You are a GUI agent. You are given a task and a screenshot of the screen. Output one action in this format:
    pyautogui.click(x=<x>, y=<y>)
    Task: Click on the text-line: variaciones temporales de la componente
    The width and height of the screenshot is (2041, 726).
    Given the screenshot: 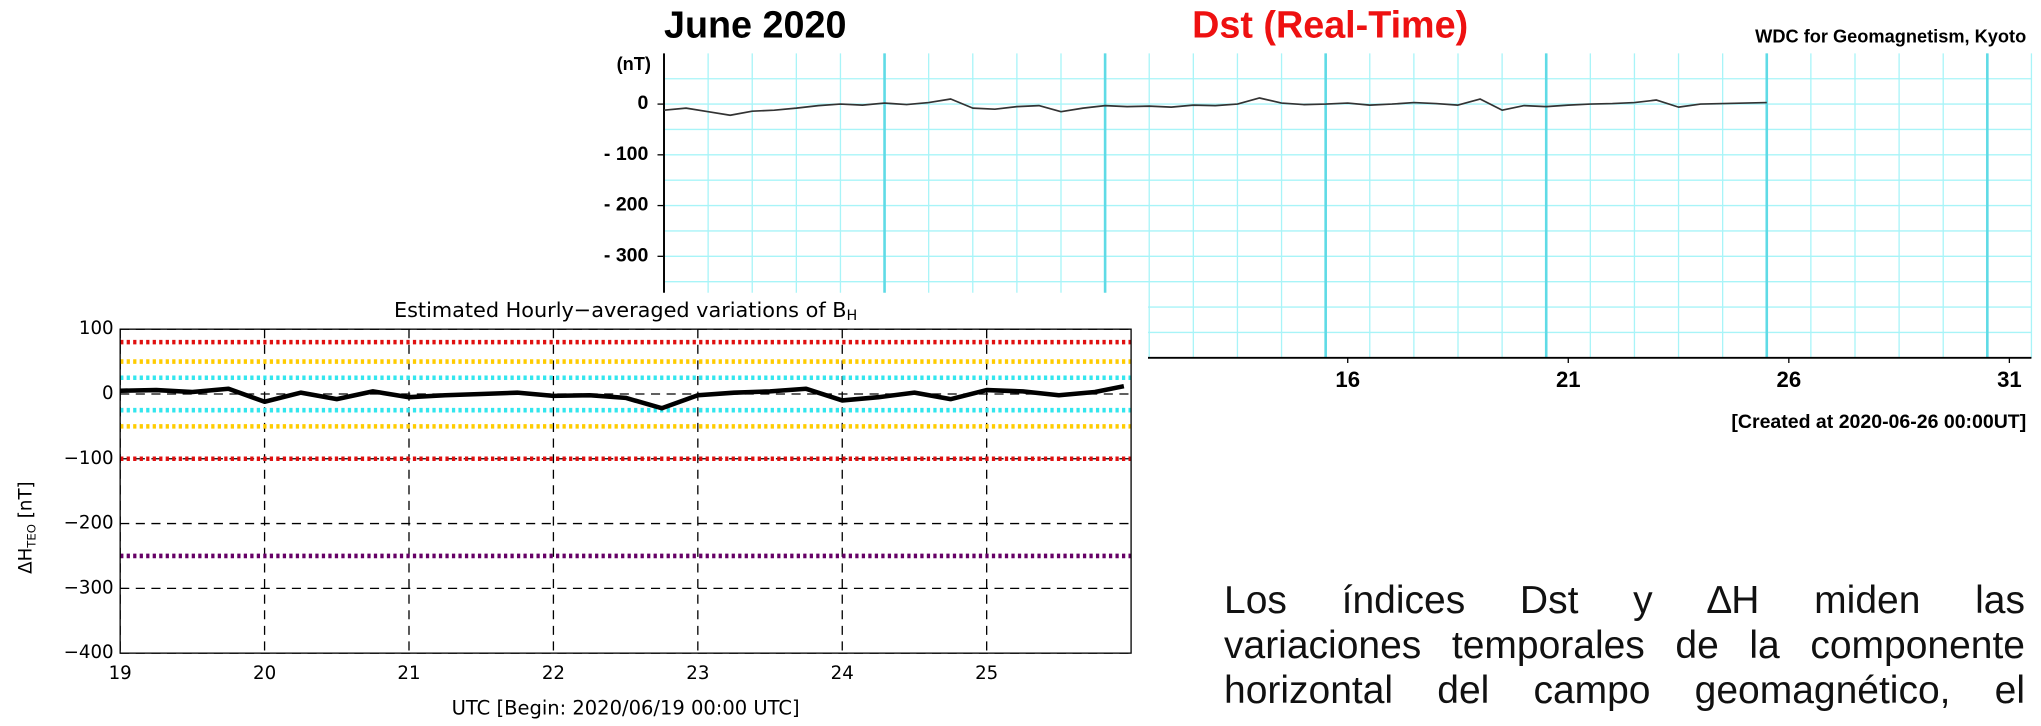 What is the action you would take?
    pyautogui.click(x=1624, y=645)
    